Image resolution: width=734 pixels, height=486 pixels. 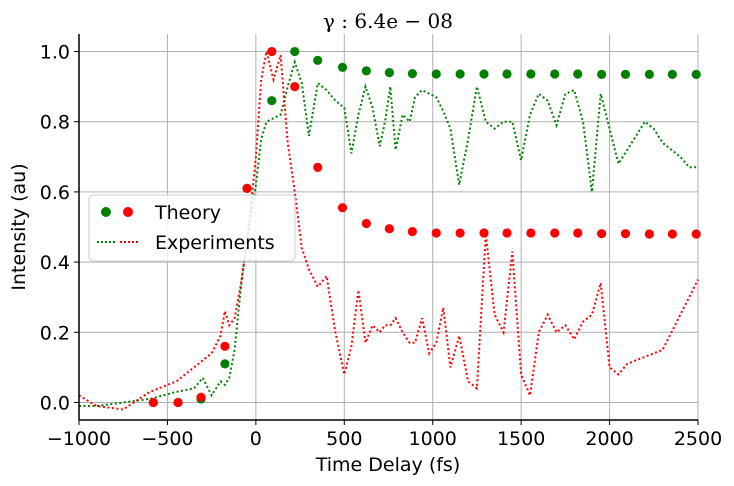 I want to click on y-tick-label: 0.4, so click(x=55, y=263).